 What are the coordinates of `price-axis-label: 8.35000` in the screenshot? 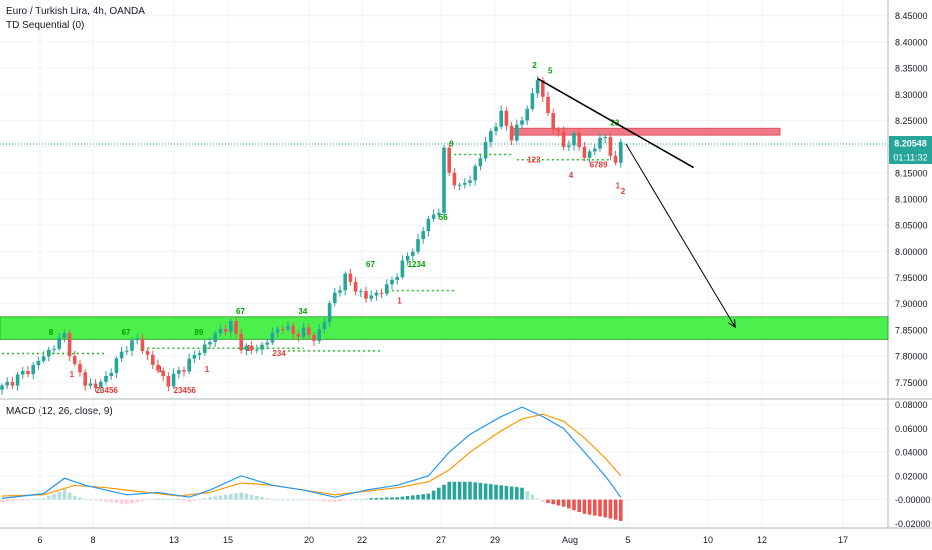 It's located at (911, 69).